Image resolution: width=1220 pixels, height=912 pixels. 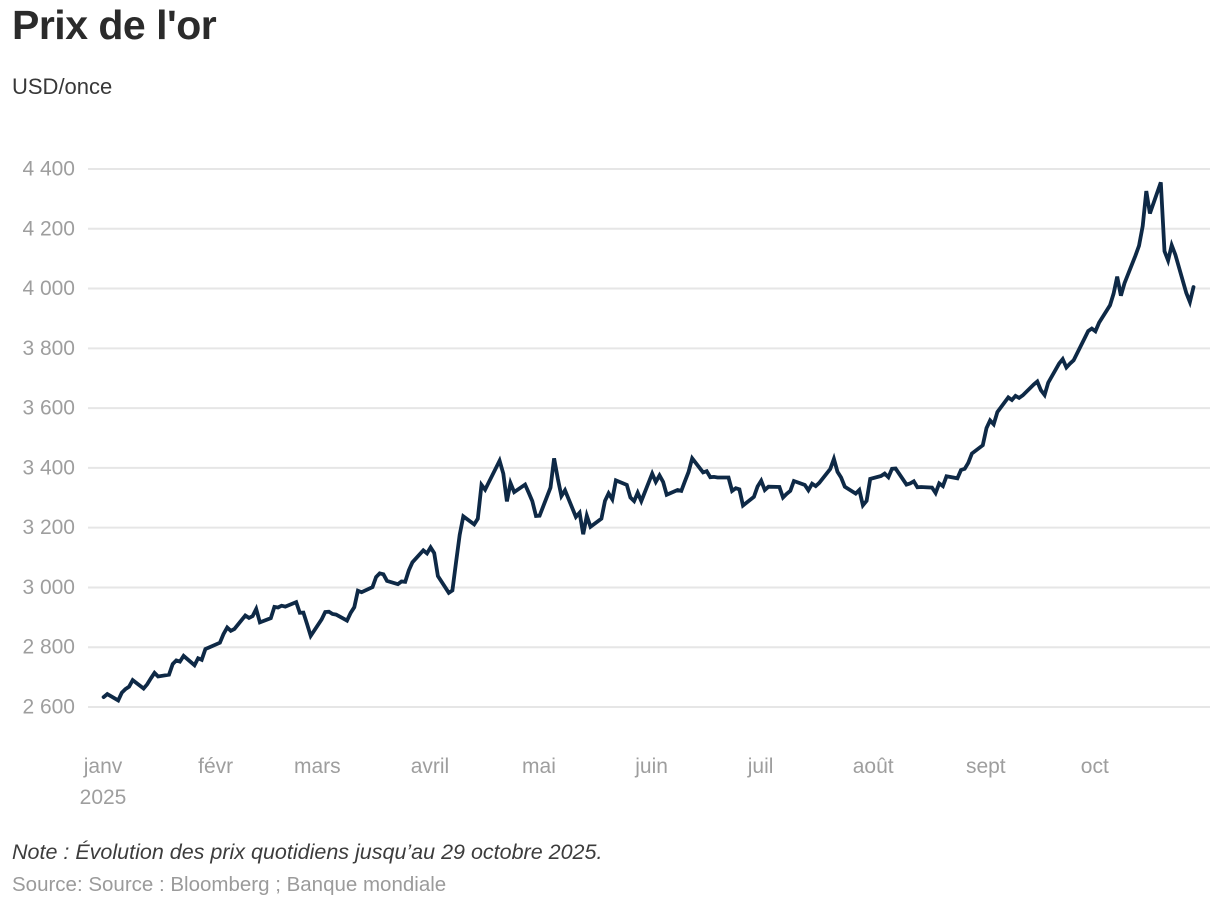 What do you see at coordinates (760, 766) in the screenshot?
I see `x-tick-label: juil` at bounding box center [760, 766].